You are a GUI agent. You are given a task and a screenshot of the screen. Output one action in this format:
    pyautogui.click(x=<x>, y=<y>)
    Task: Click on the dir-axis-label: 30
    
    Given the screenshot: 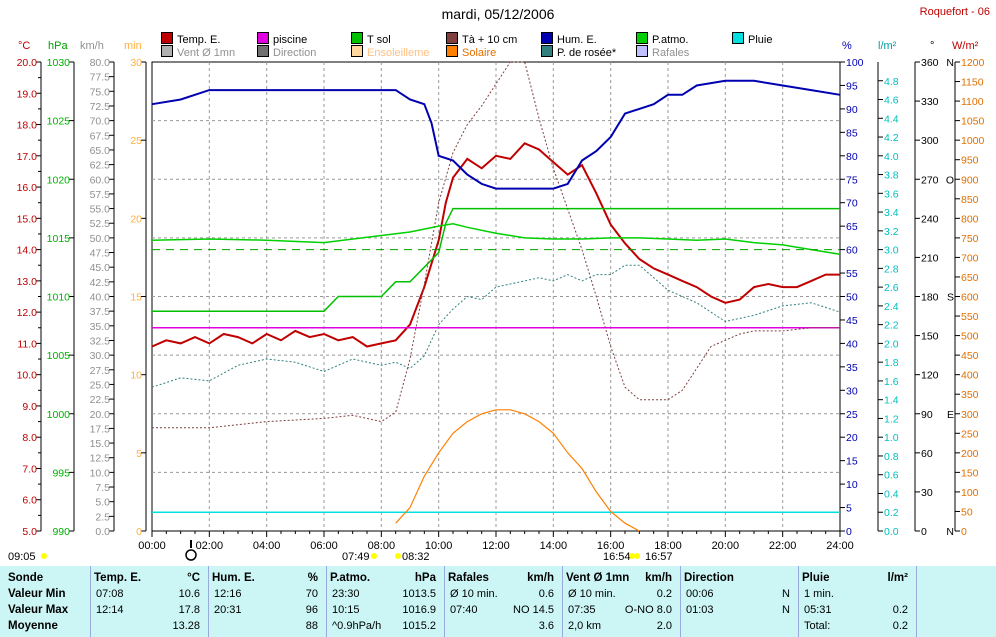 What is the action you would take?
    pyautogui.click(x=927, y=493)
    